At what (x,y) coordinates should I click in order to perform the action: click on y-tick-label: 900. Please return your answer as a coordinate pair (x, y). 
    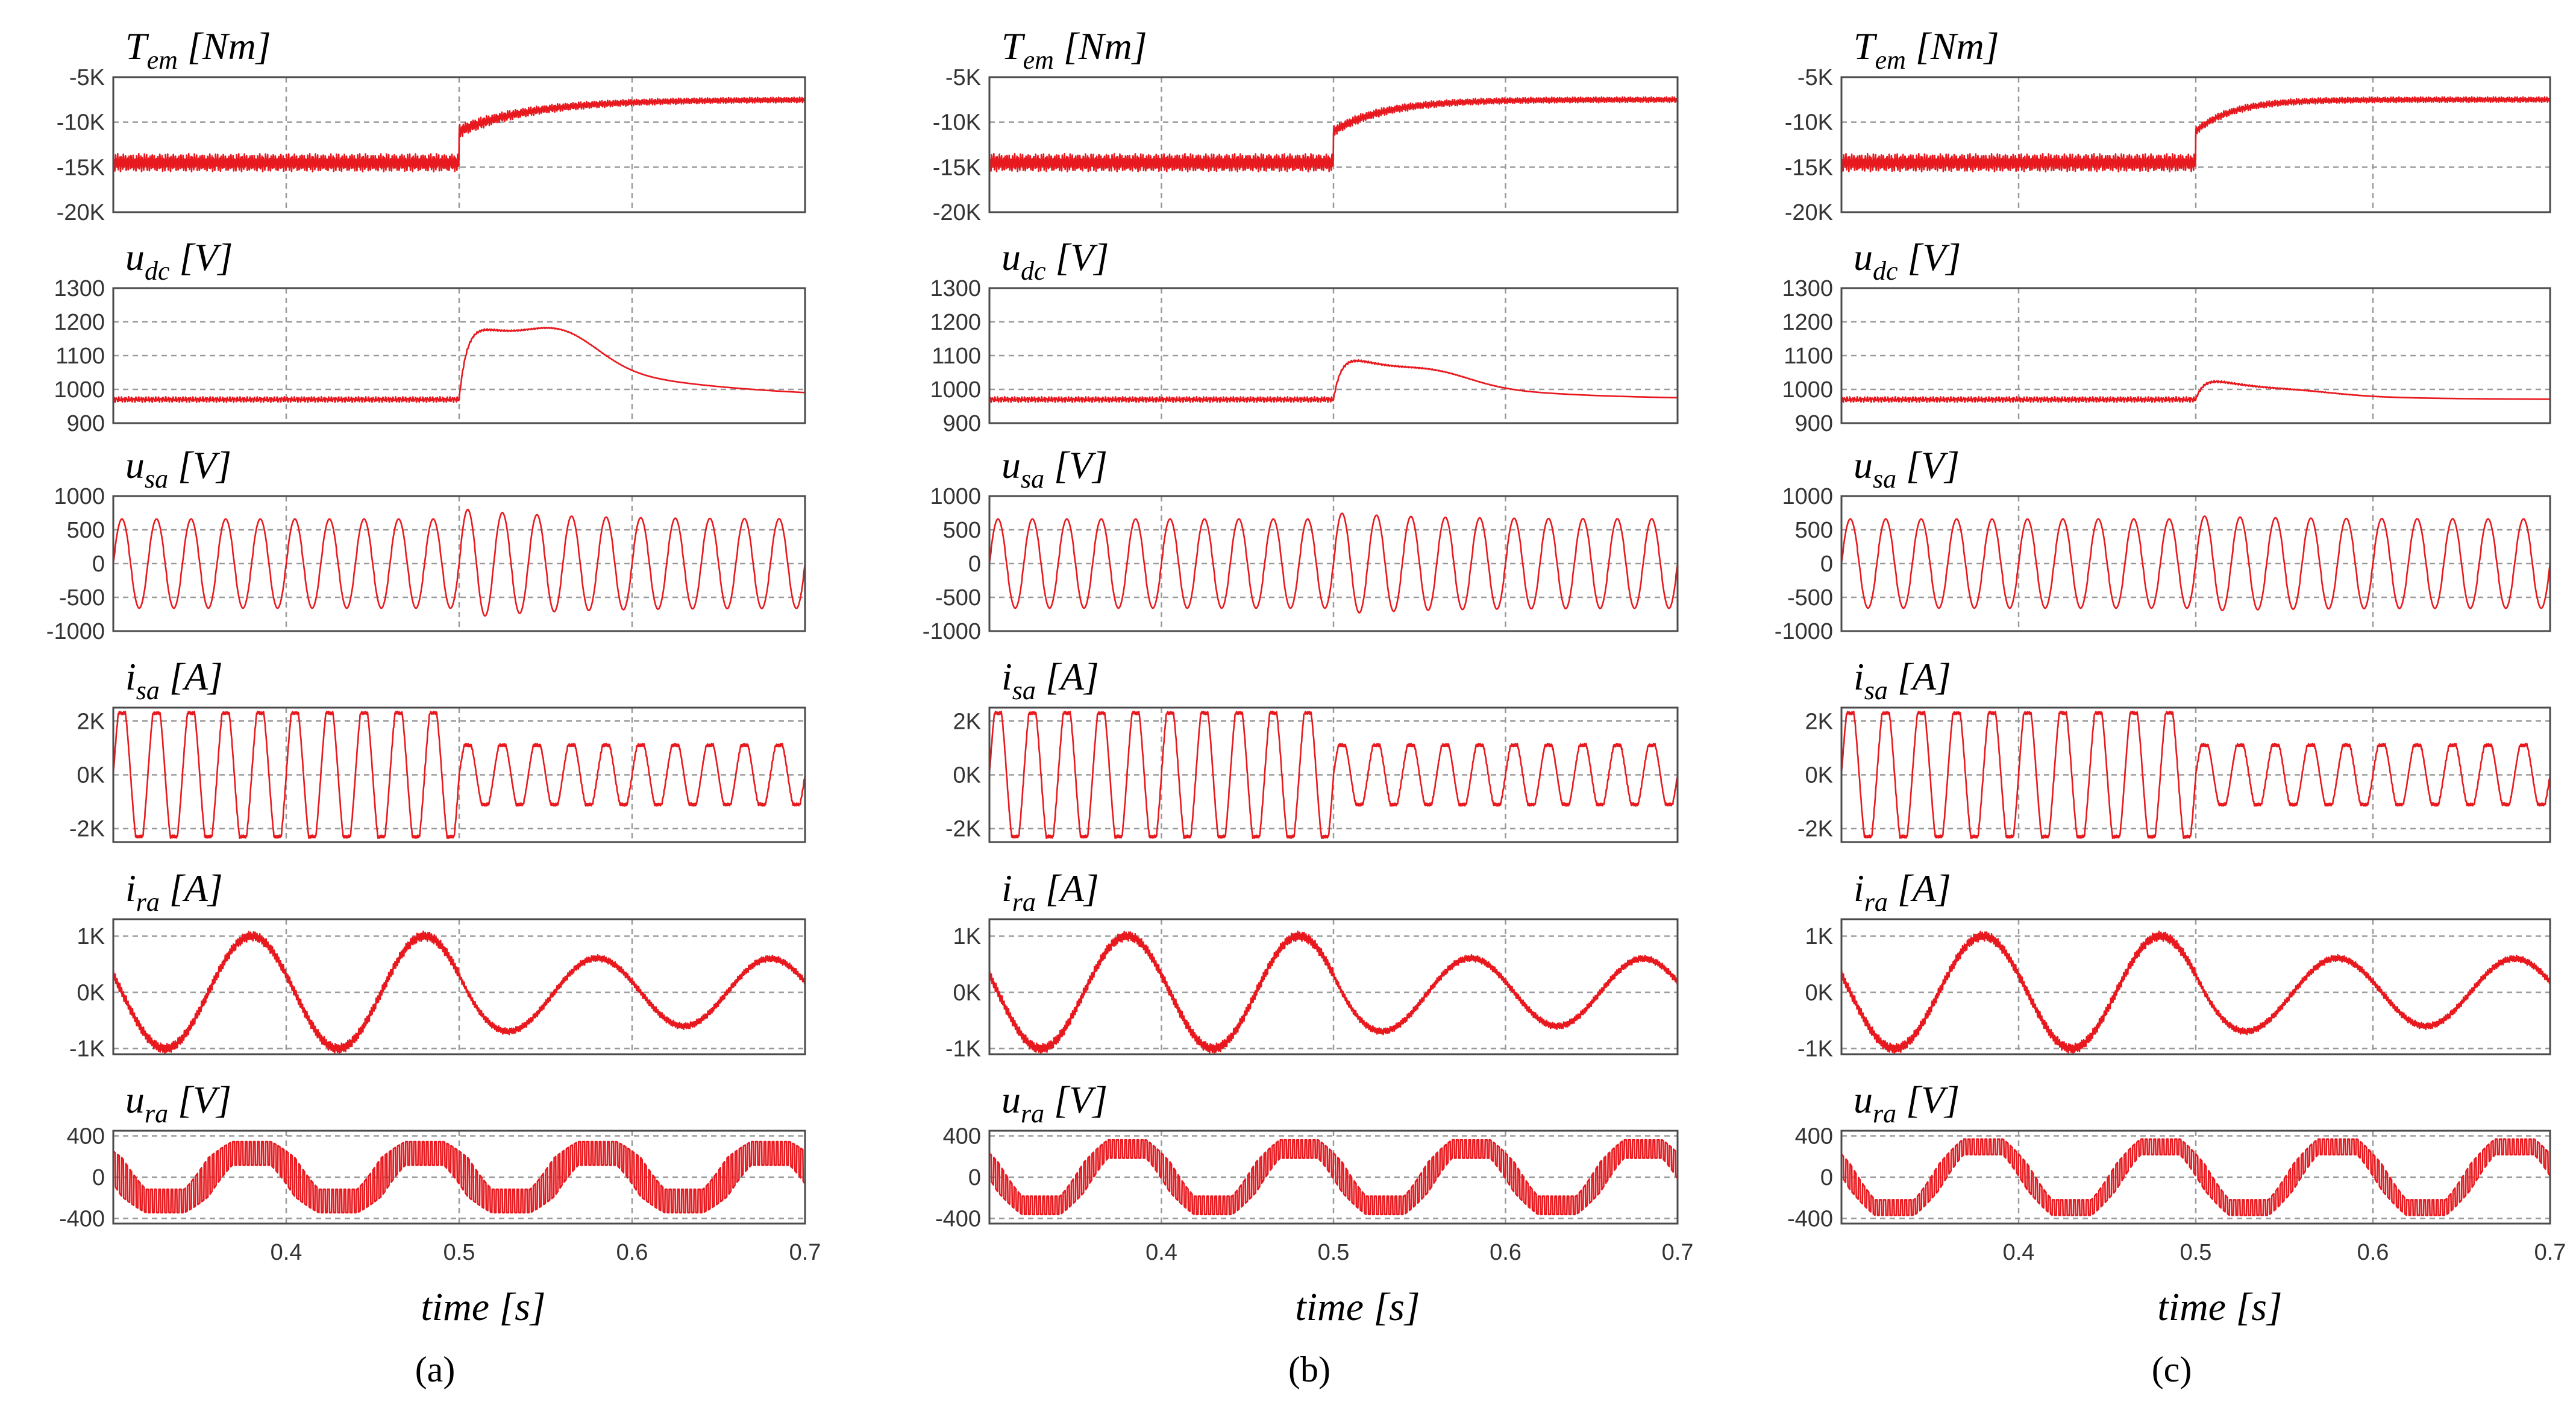
    Looking at the image, I should click on (1814, 423).